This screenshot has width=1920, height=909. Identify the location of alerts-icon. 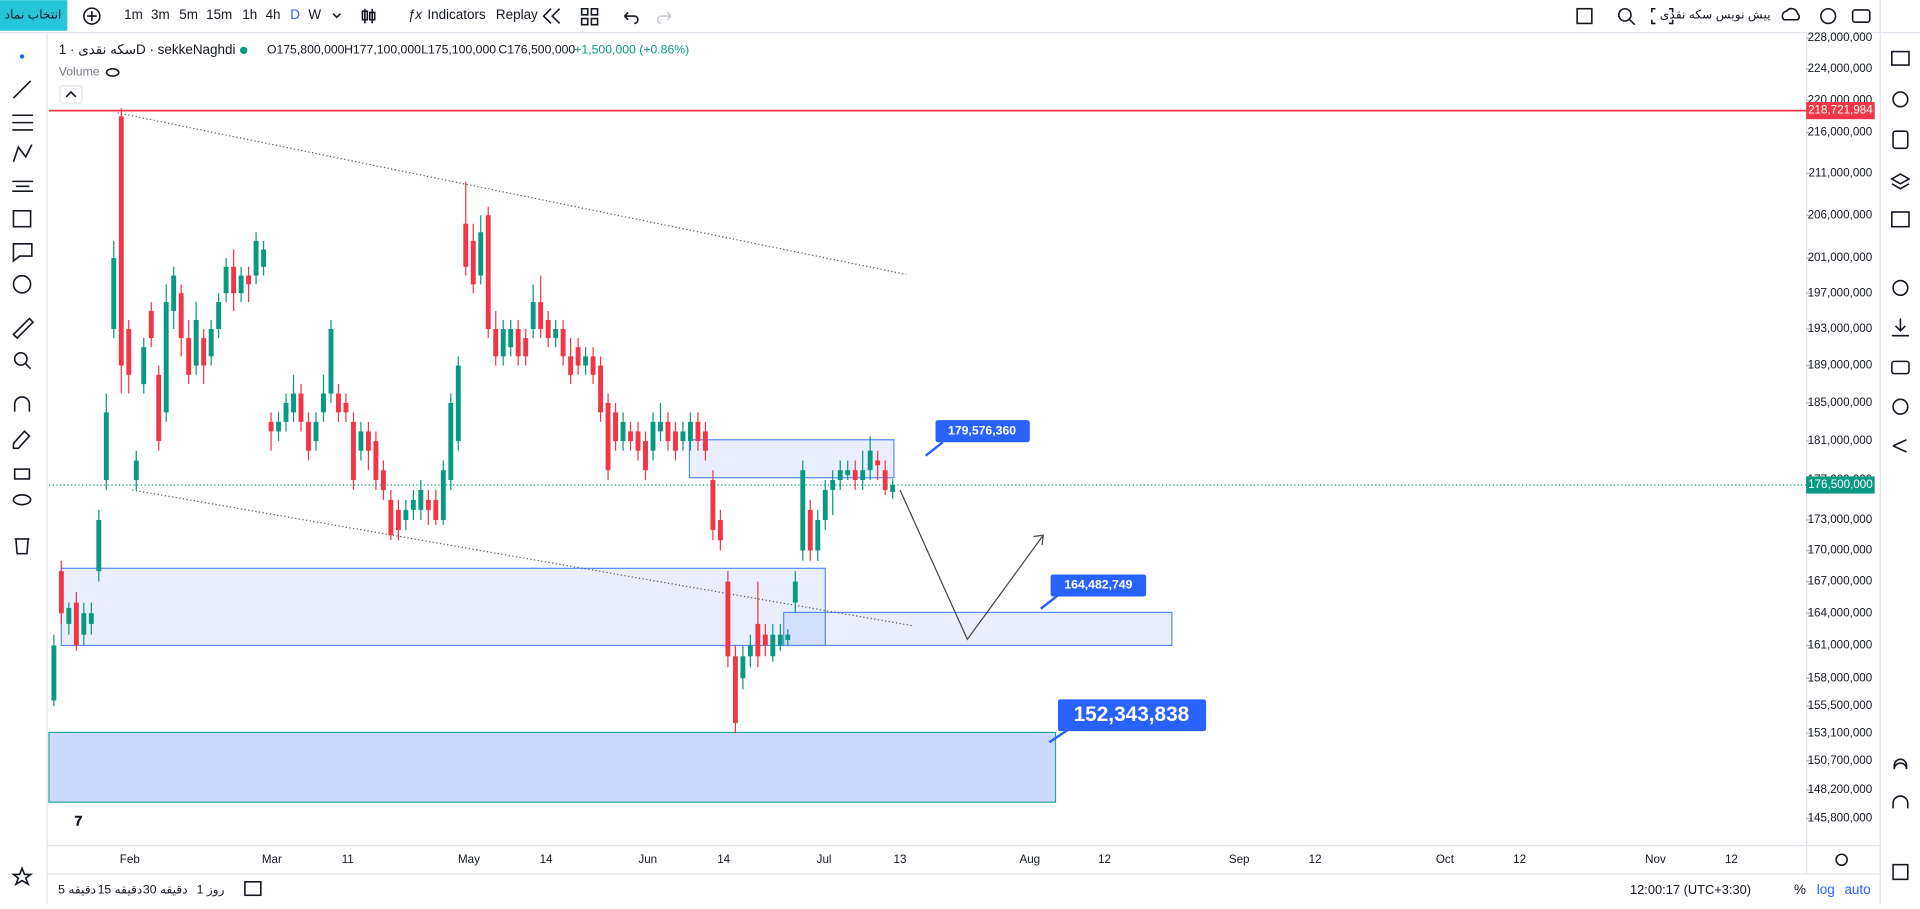
(1900, 99).